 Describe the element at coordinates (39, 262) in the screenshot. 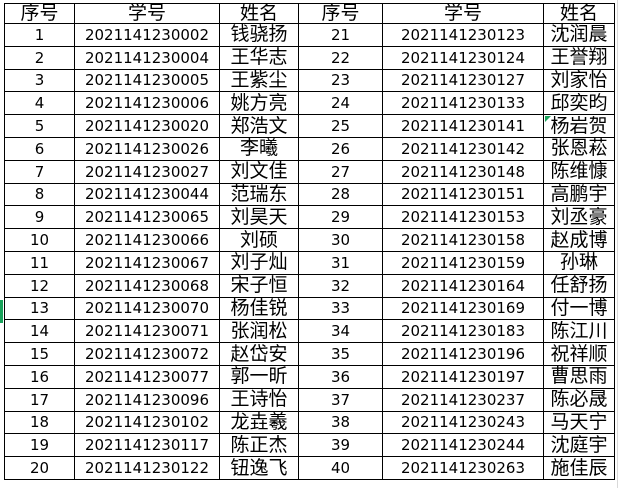

I see `cell-seq: 11` at that location.